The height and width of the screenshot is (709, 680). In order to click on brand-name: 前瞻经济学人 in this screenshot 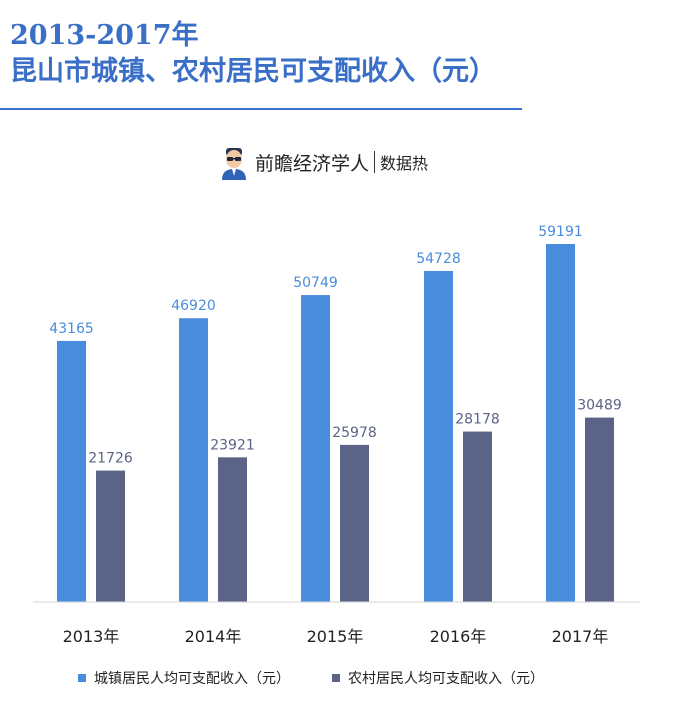, I will do `click(312, 163)`.